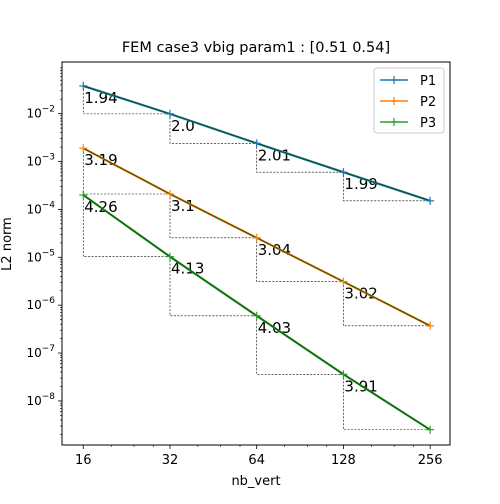 The image size is (500, 504). I want to click on slope-label: 2.01, so click(274, 155).